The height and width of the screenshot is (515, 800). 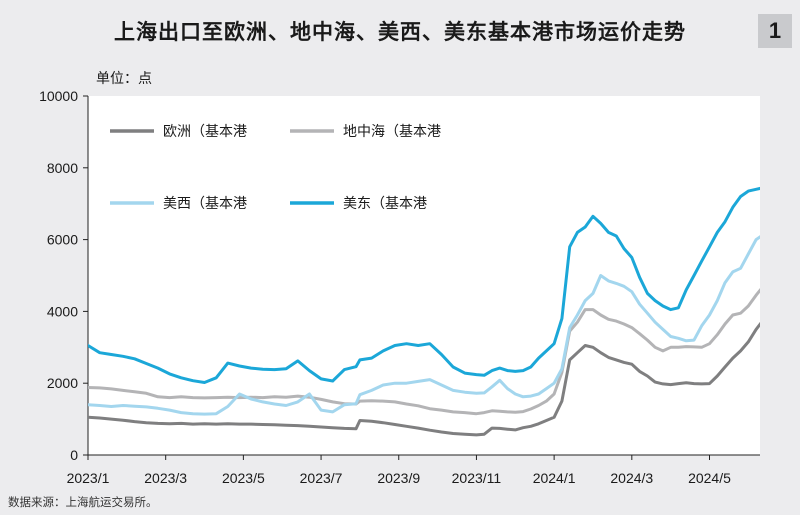 I want to click on y-tick-label: 10000, so click(x=58, y=96).